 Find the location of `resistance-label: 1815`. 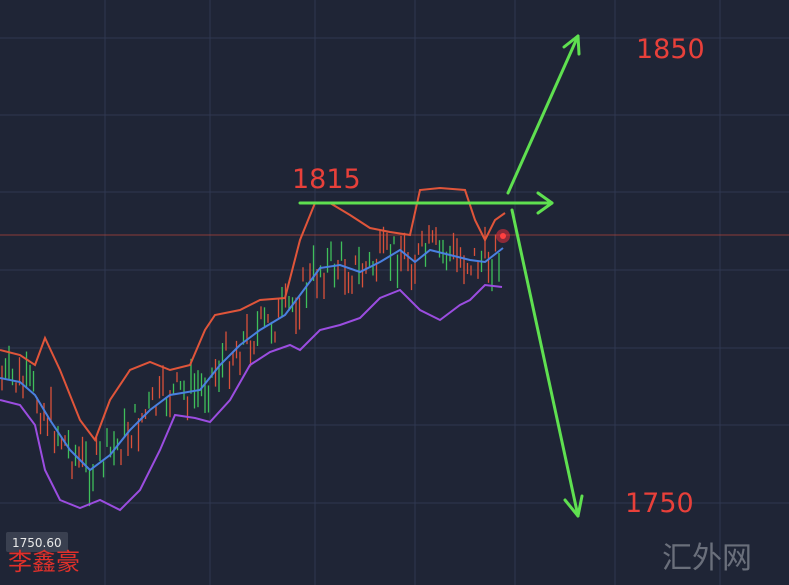

resistance-label: 1815 is located at coordinates (326, 179).